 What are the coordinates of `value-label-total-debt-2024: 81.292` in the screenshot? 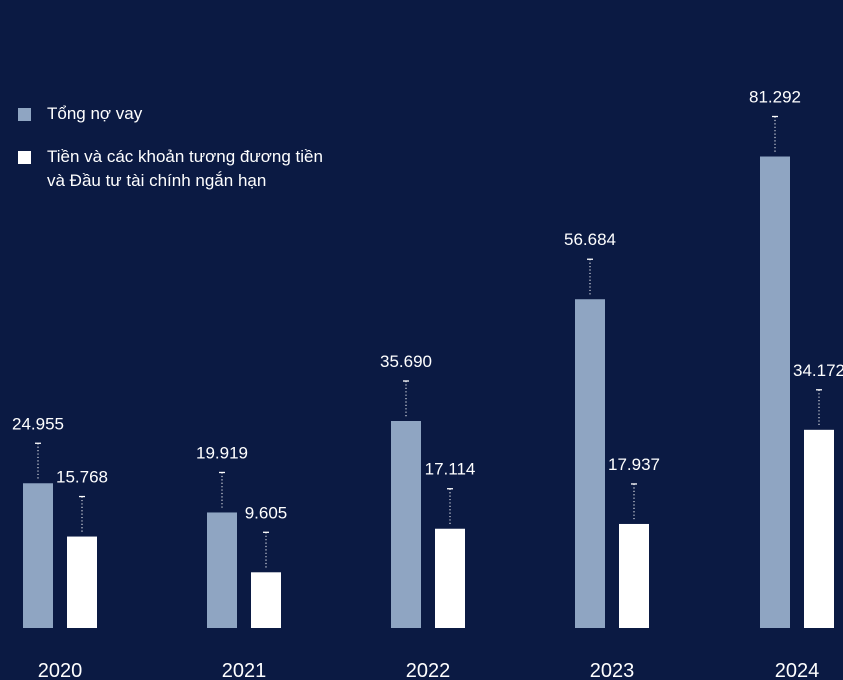 It's located at (775, 97).